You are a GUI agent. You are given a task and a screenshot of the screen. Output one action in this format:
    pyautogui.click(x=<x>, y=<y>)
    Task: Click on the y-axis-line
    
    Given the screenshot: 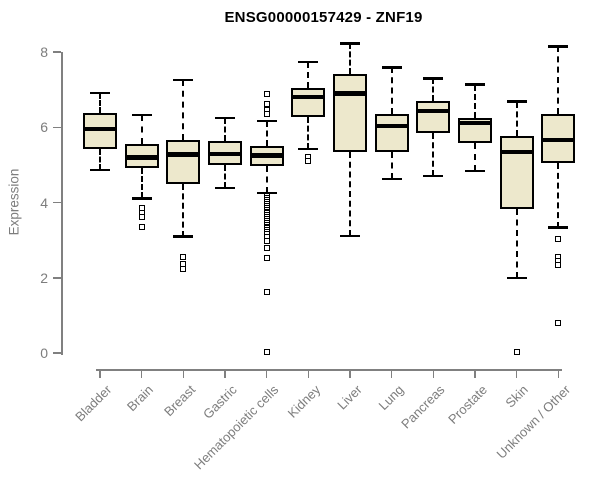 What is the action you would take?
    pyautogui.click(x=62, y=203)
    